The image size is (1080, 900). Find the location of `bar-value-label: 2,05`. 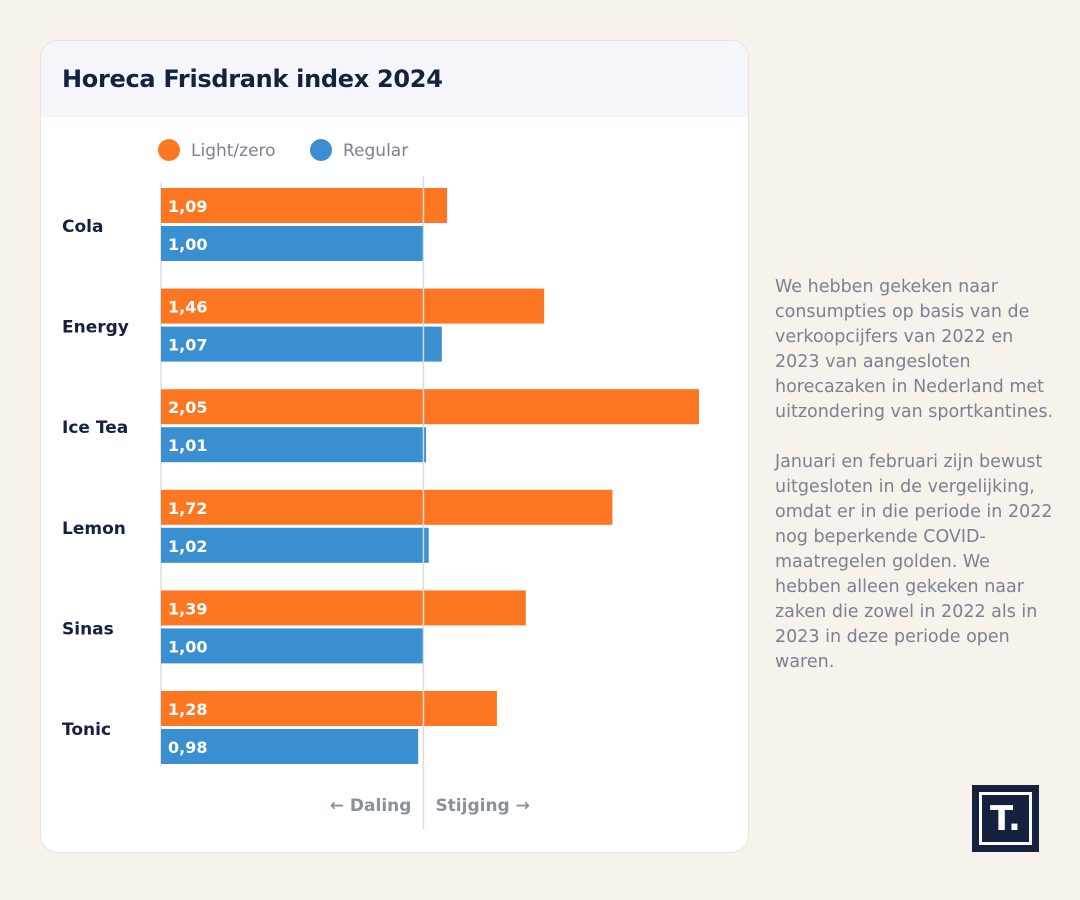

bar-value-label: 2,05 is located at coordinates (187, 407).